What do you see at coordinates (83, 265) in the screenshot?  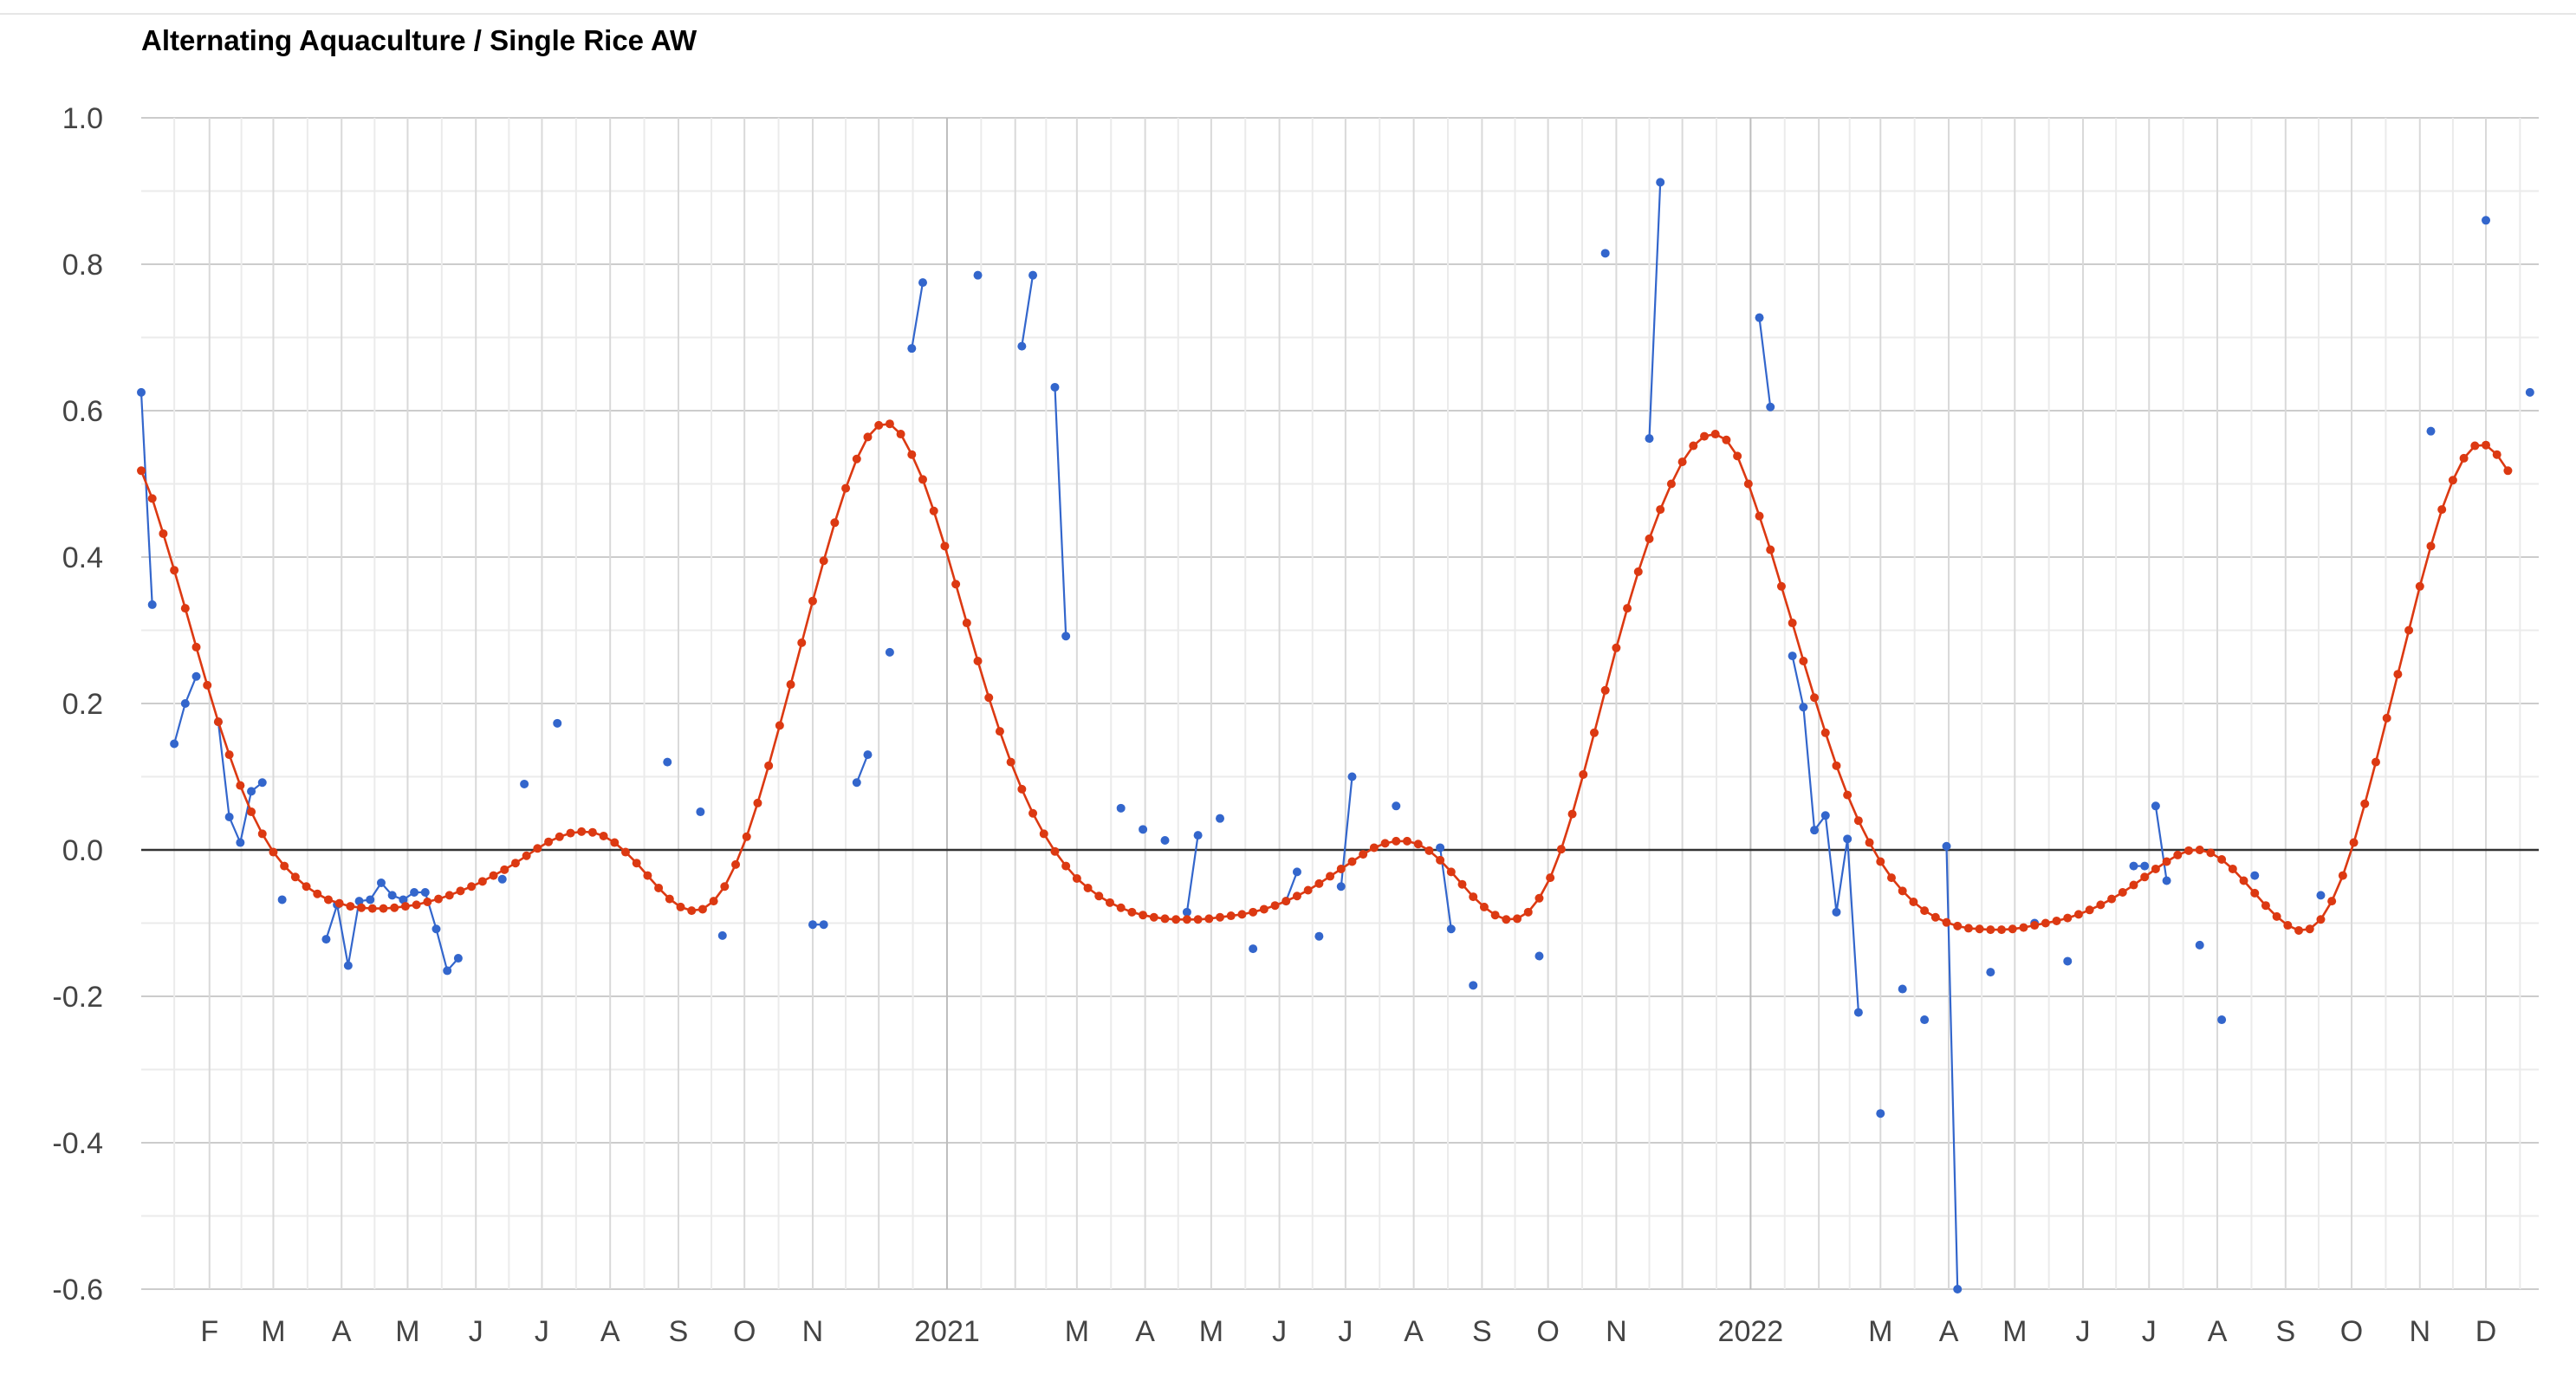 I see `y-tick-label: 0.8` at bounding box center [83, 265].